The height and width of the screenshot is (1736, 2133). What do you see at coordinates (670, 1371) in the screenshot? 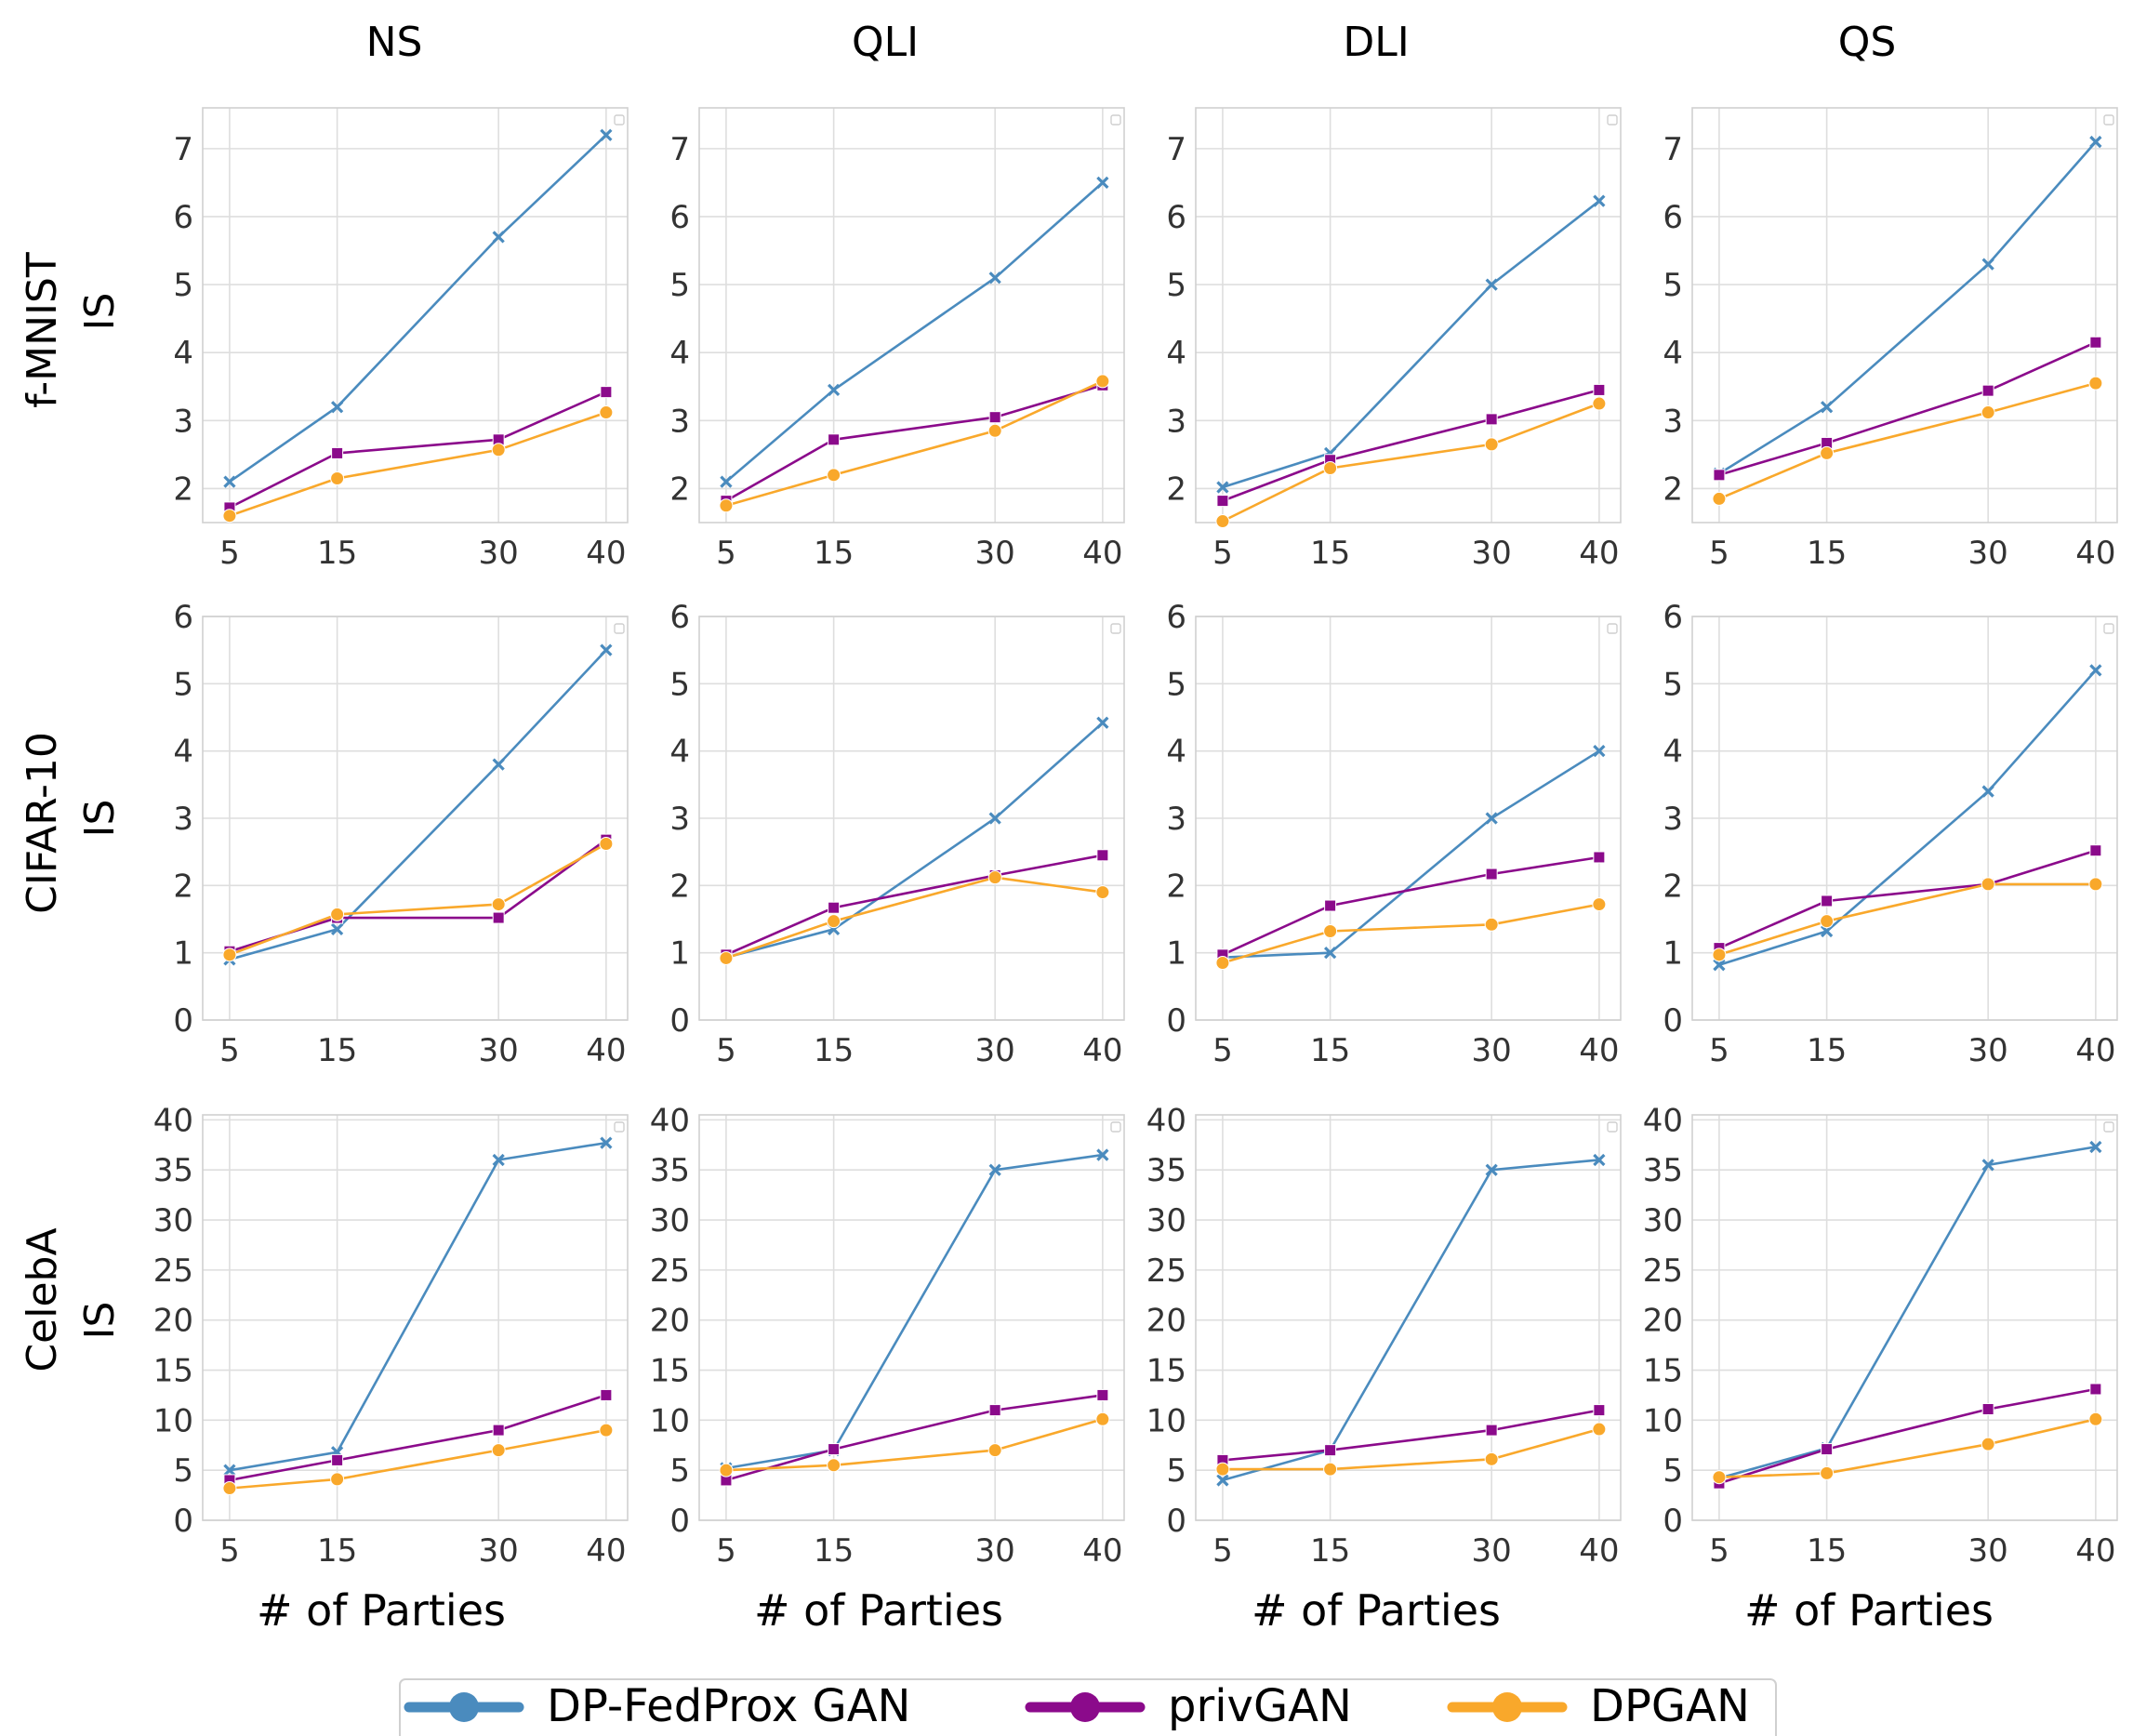
I see `y-tick-label: 15` at bounding box center [670, 1371].